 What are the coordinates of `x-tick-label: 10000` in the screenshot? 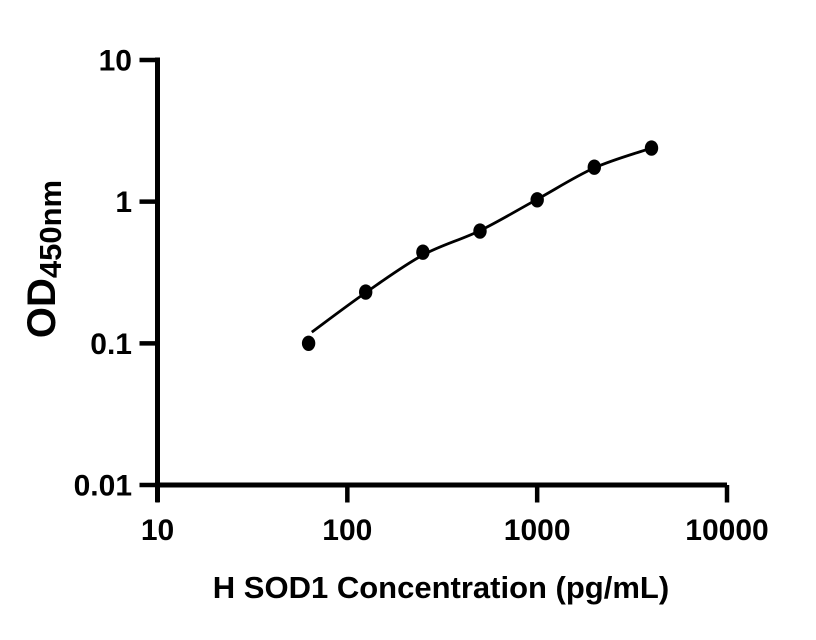 It's located at (726, 530).